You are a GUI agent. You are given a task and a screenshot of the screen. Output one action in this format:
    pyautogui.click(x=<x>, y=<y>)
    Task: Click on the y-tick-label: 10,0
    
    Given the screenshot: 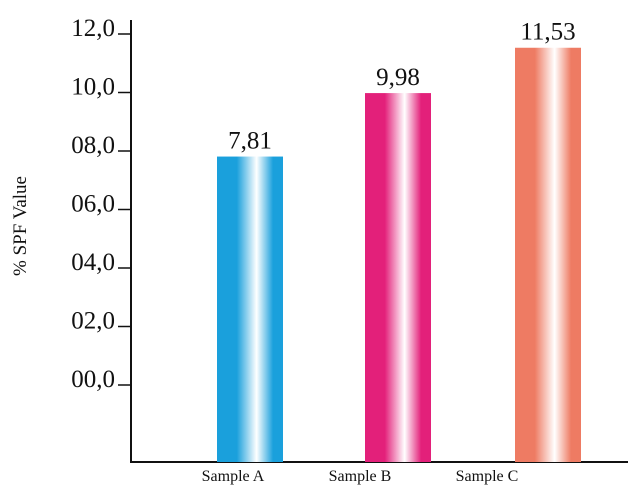 What is the action you would take?
    pyautogui.click(x=93, y=87)
    